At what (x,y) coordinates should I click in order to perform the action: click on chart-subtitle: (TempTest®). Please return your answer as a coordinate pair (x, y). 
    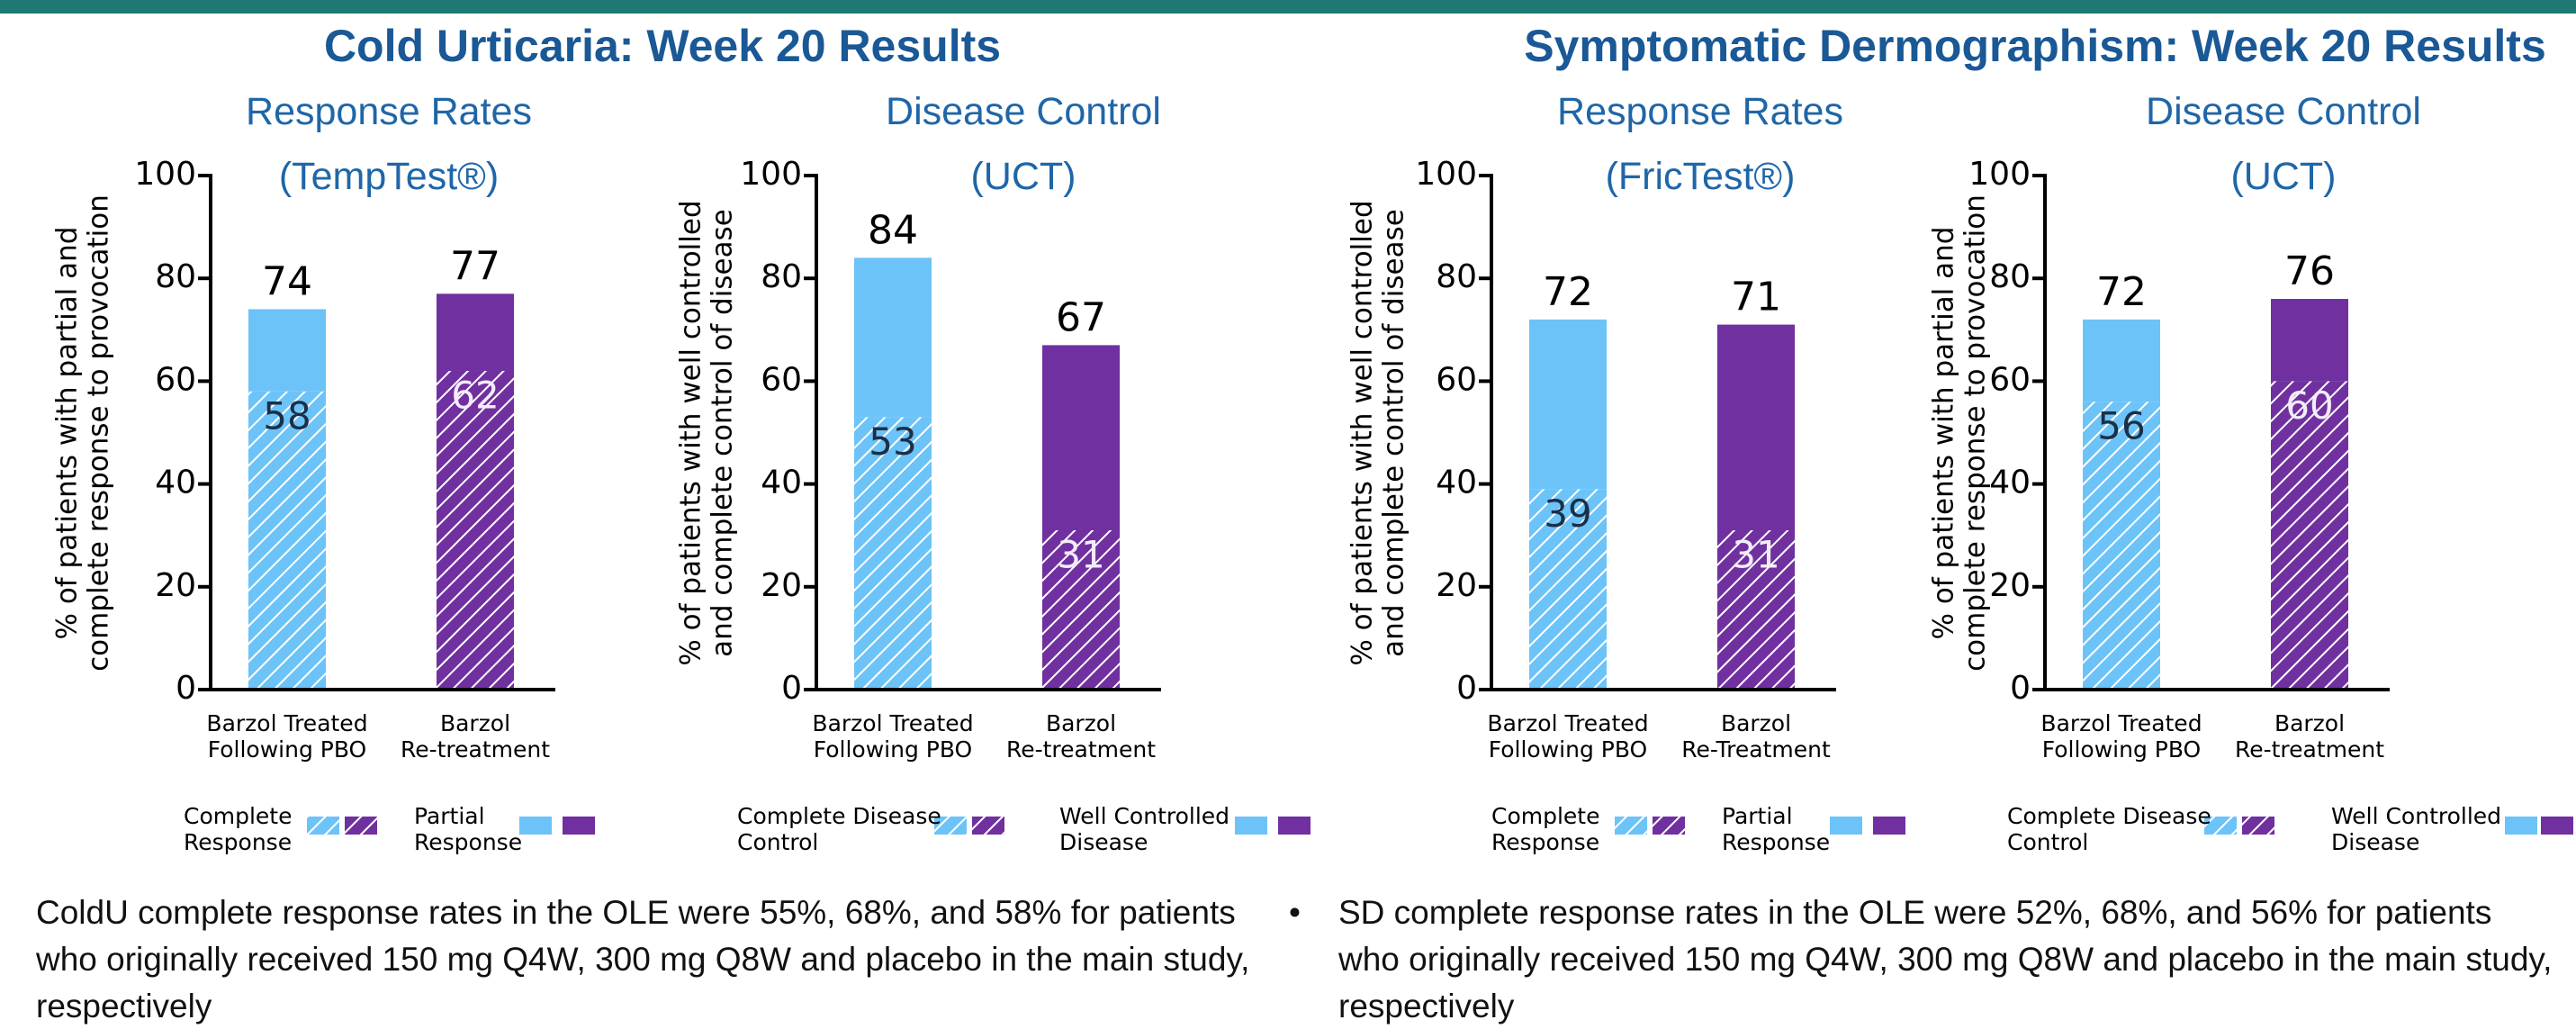
    Looking at the image, I should click on (389, 176).